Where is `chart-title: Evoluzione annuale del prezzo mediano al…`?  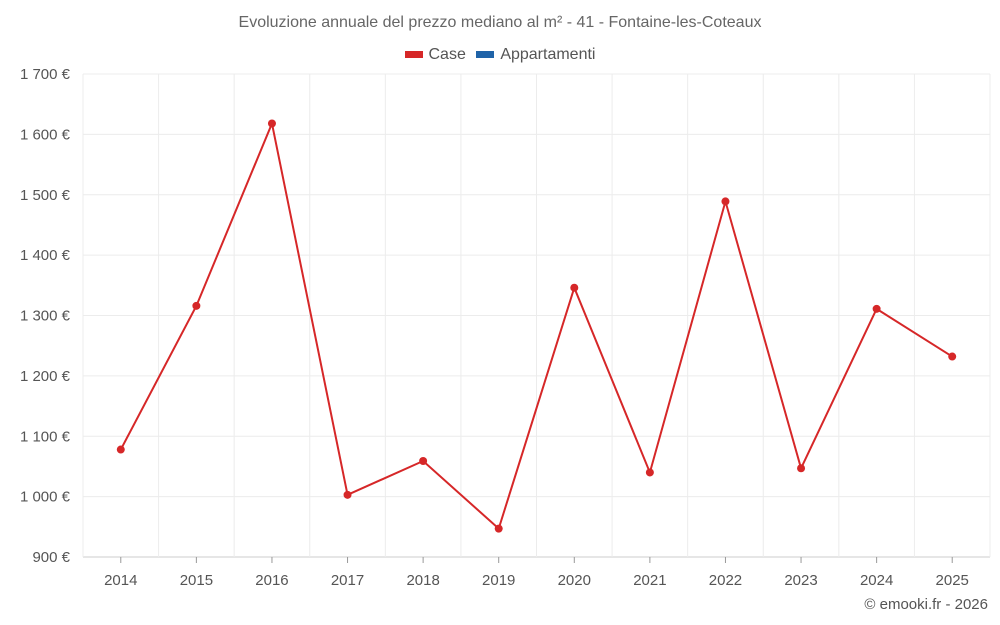
chart-title: Evoluzione annuale del prezzo mediano al… is located at coordinates (500, 22).